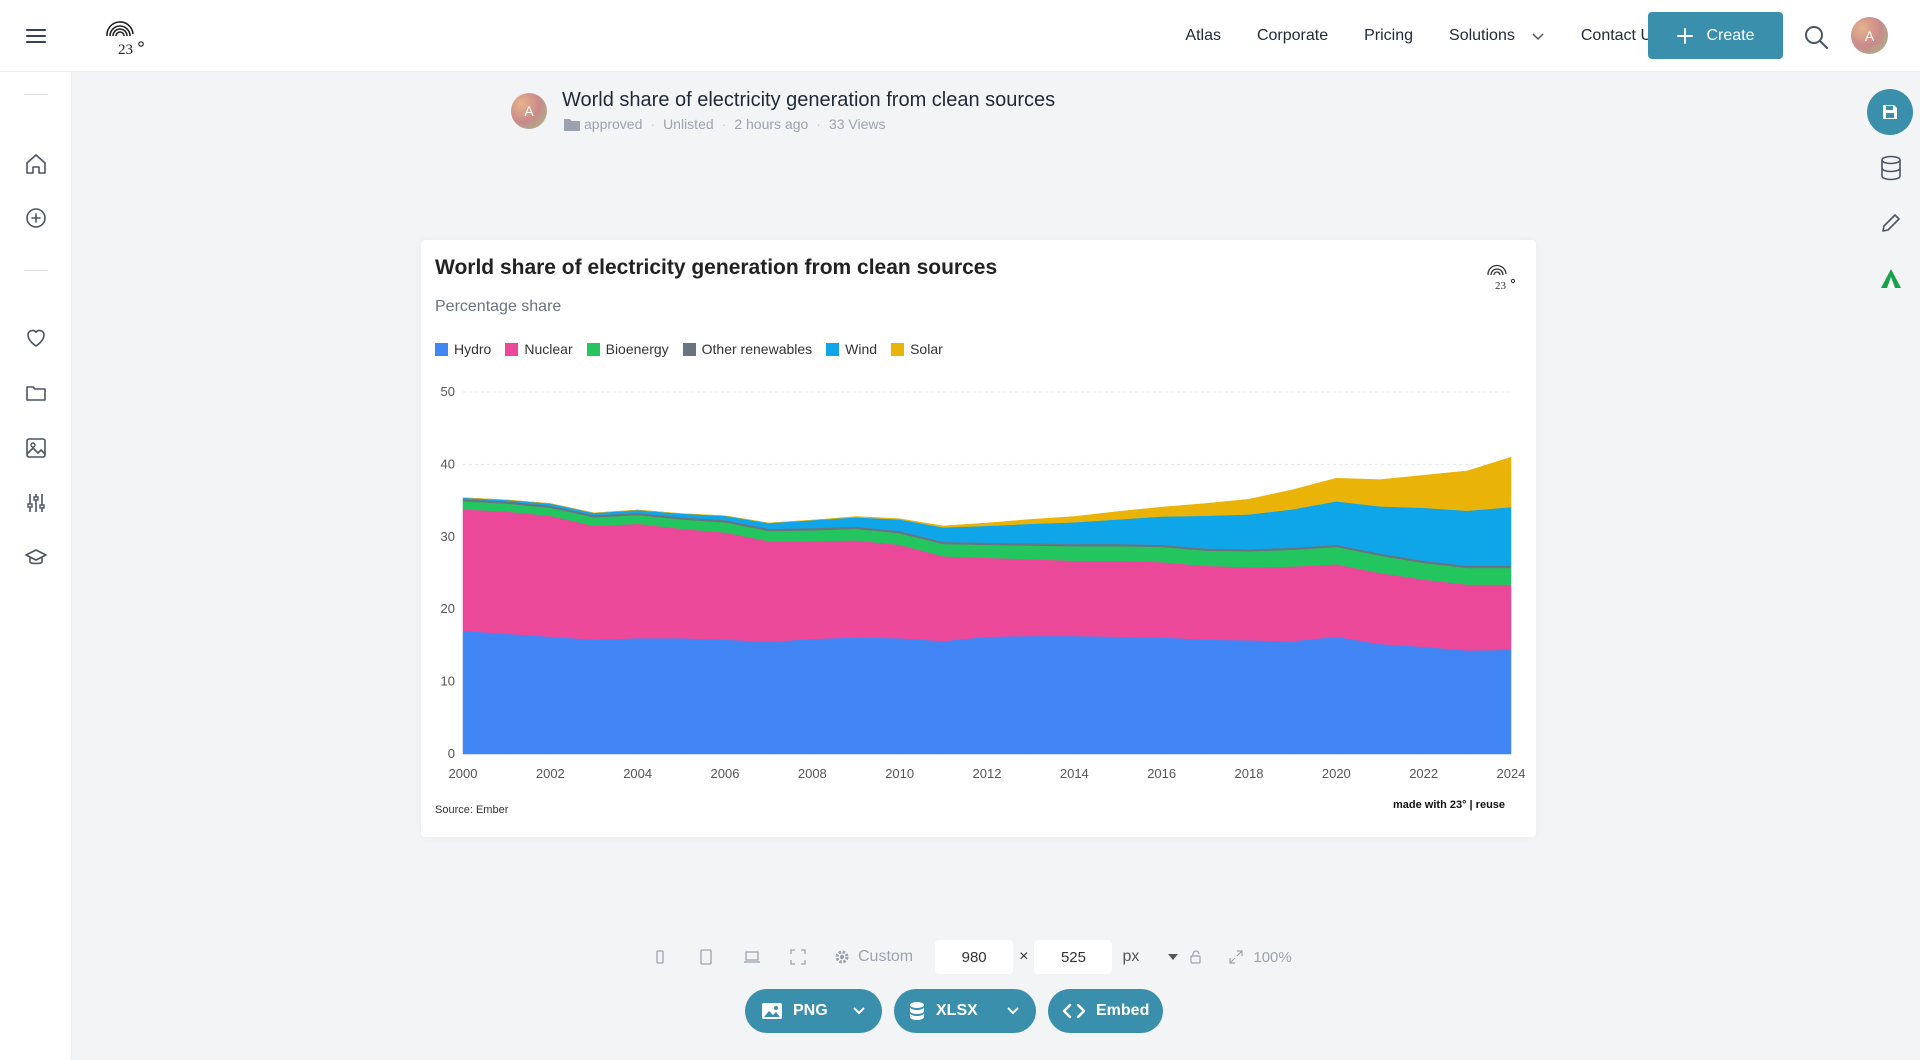 This screenshot has width=1920, height=1060. I want to click on view-count: 33 Views, so click(857, 124).